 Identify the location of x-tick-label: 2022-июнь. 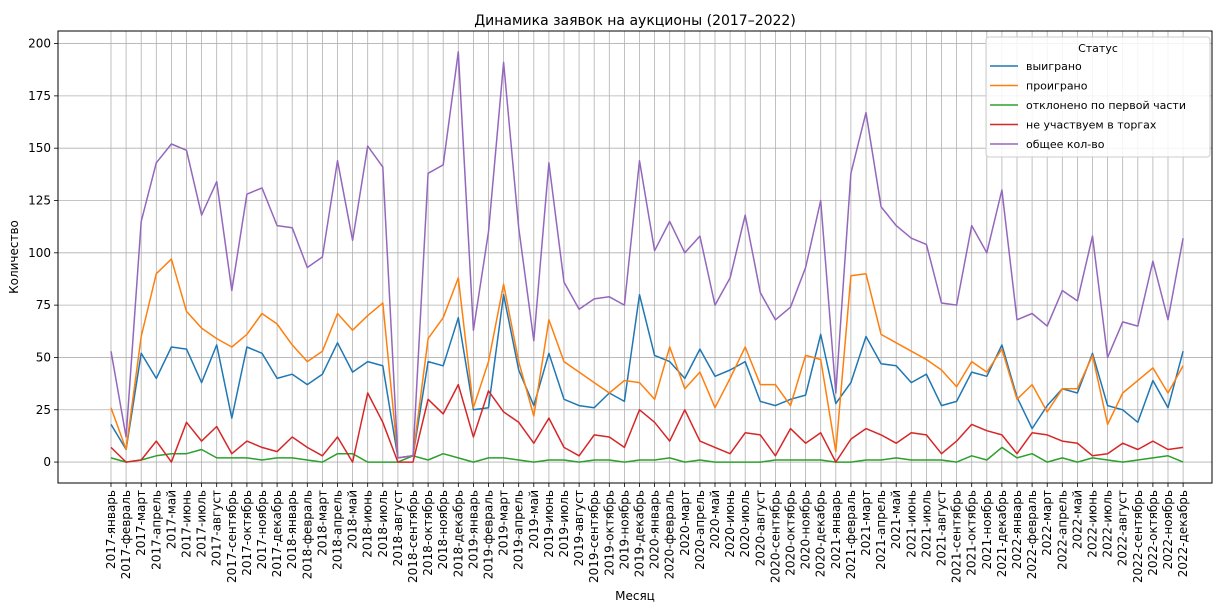
(1093, 524).